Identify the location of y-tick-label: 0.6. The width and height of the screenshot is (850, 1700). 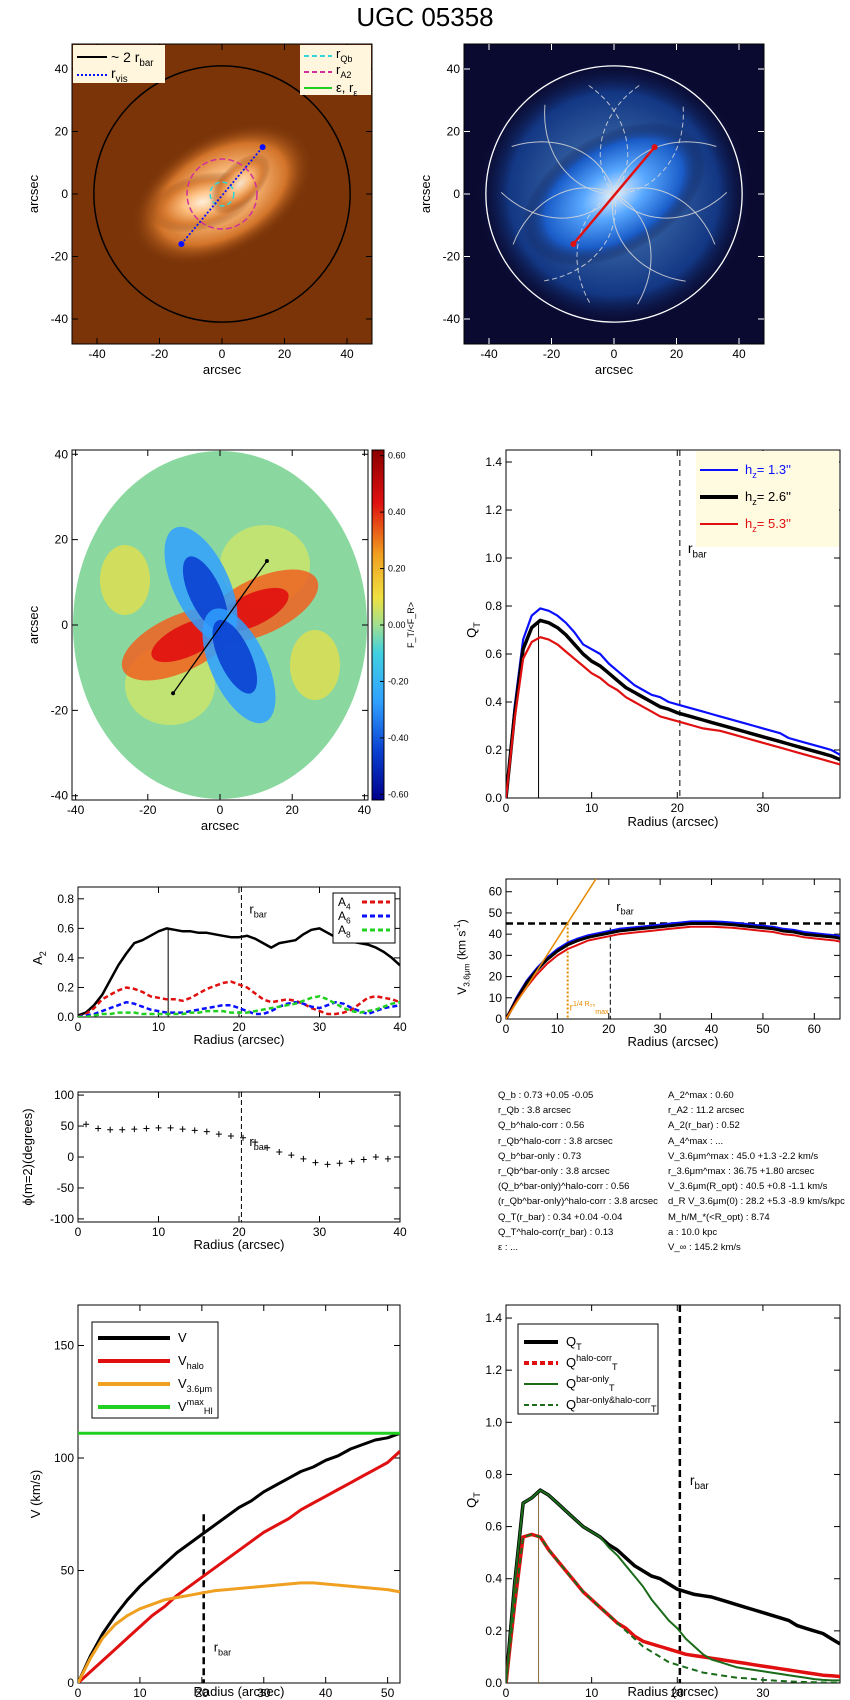
(65, 928).